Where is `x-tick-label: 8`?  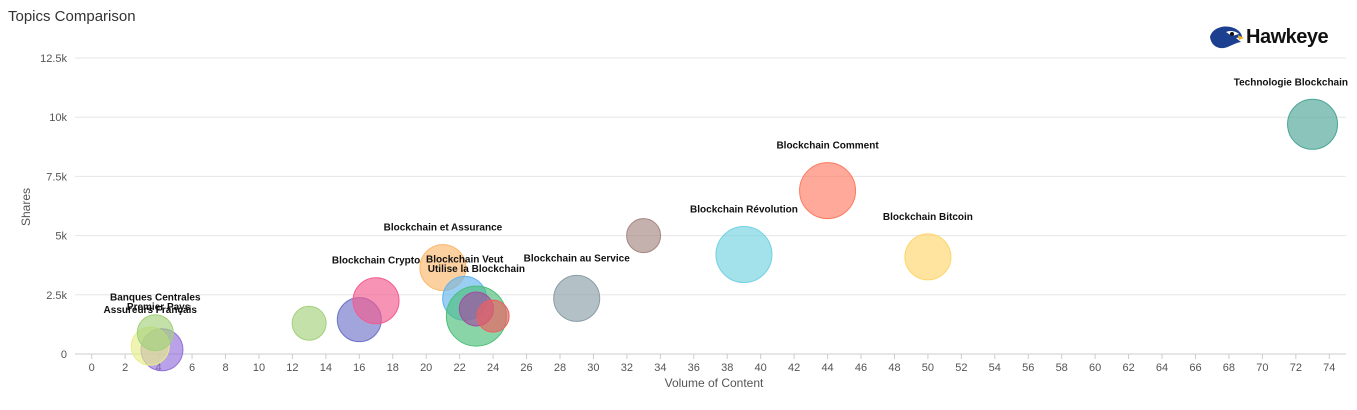
x-tick-label: 8 is located at coordinates (225, 368).